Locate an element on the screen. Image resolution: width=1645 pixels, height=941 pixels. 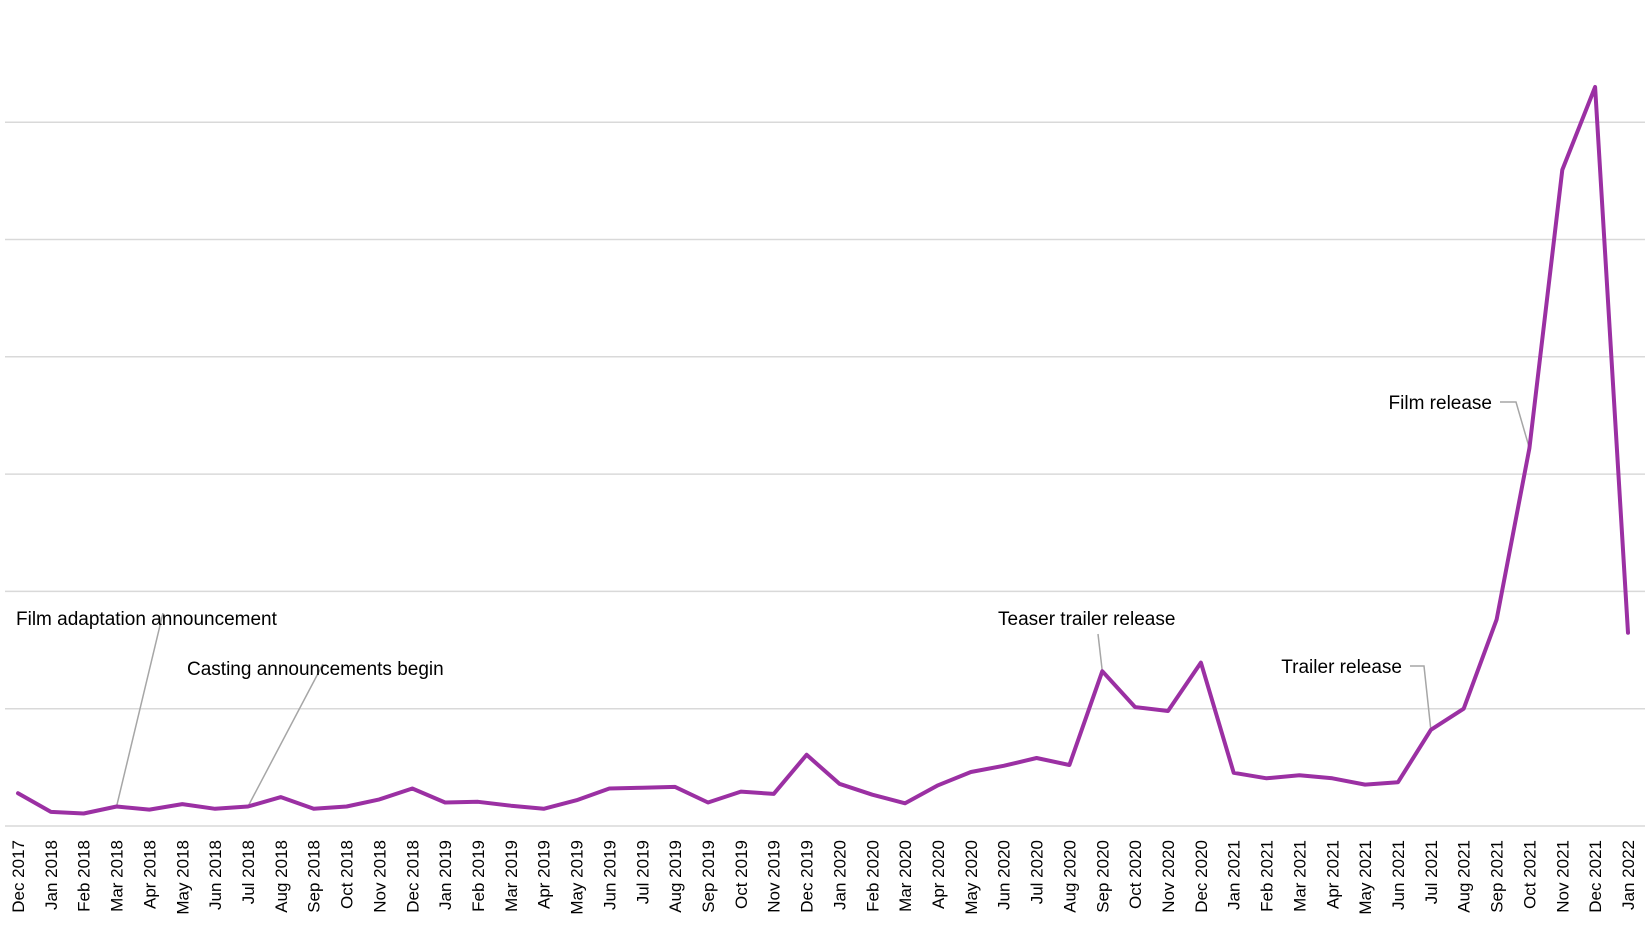
annotation-label: Teaser trailer release is located at coordinates (1086, 619).